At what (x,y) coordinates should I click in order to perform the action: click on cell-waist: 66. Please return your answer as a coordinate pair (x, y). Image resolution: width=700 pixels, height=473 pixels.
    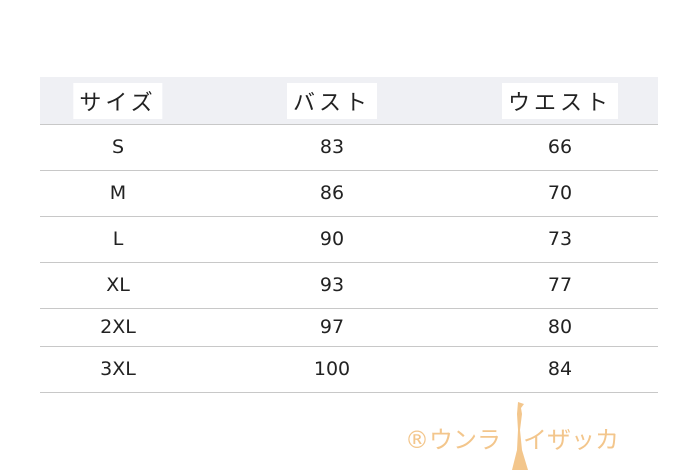
    Looking at the image, I should click on (560, 147).